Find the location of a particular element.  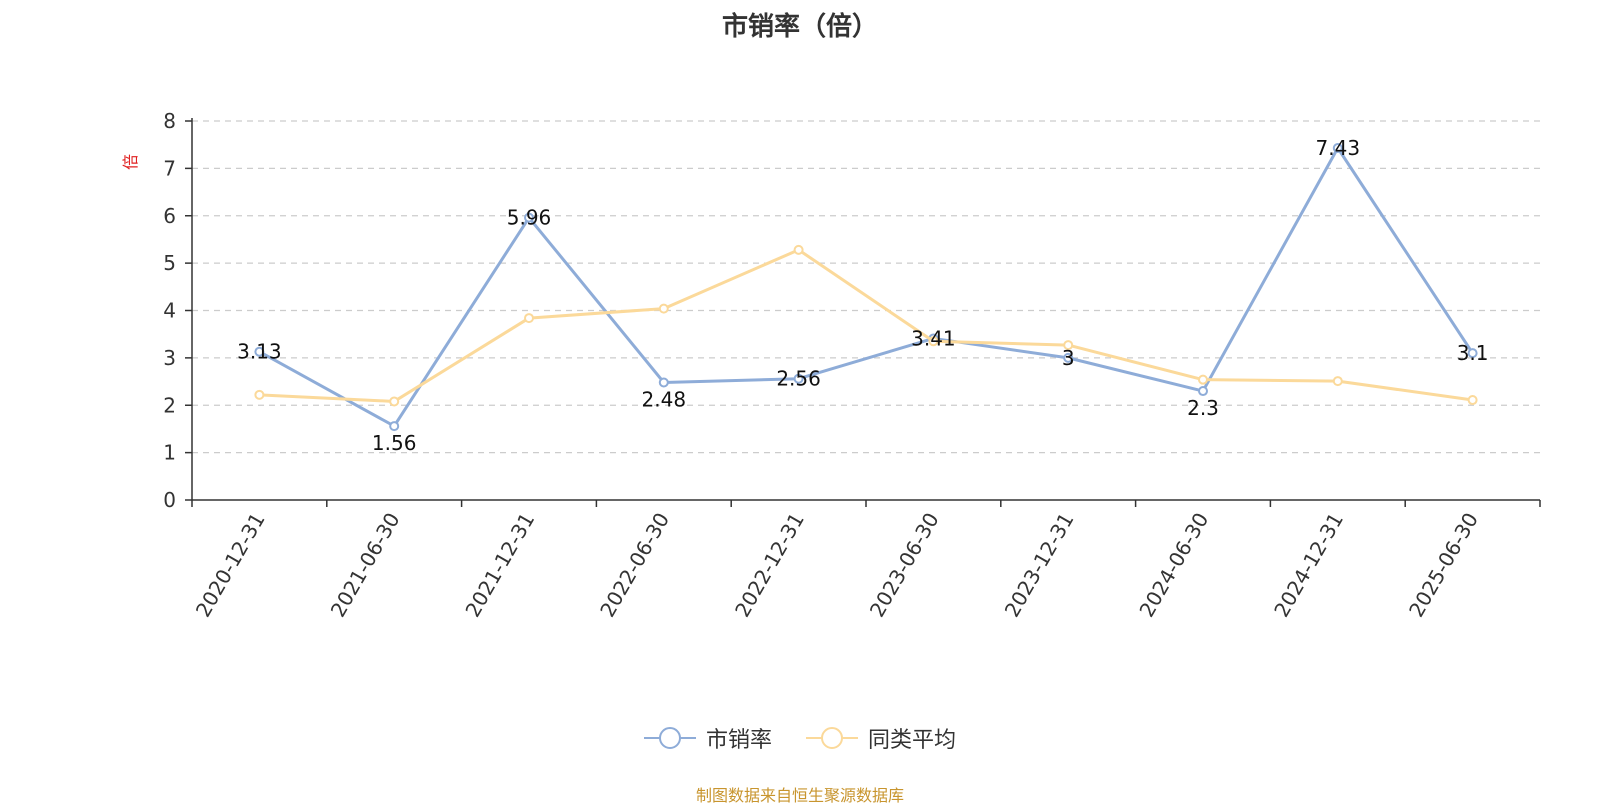

legend-label-series-2: 同类平均 is located at coordinates (912, 740).